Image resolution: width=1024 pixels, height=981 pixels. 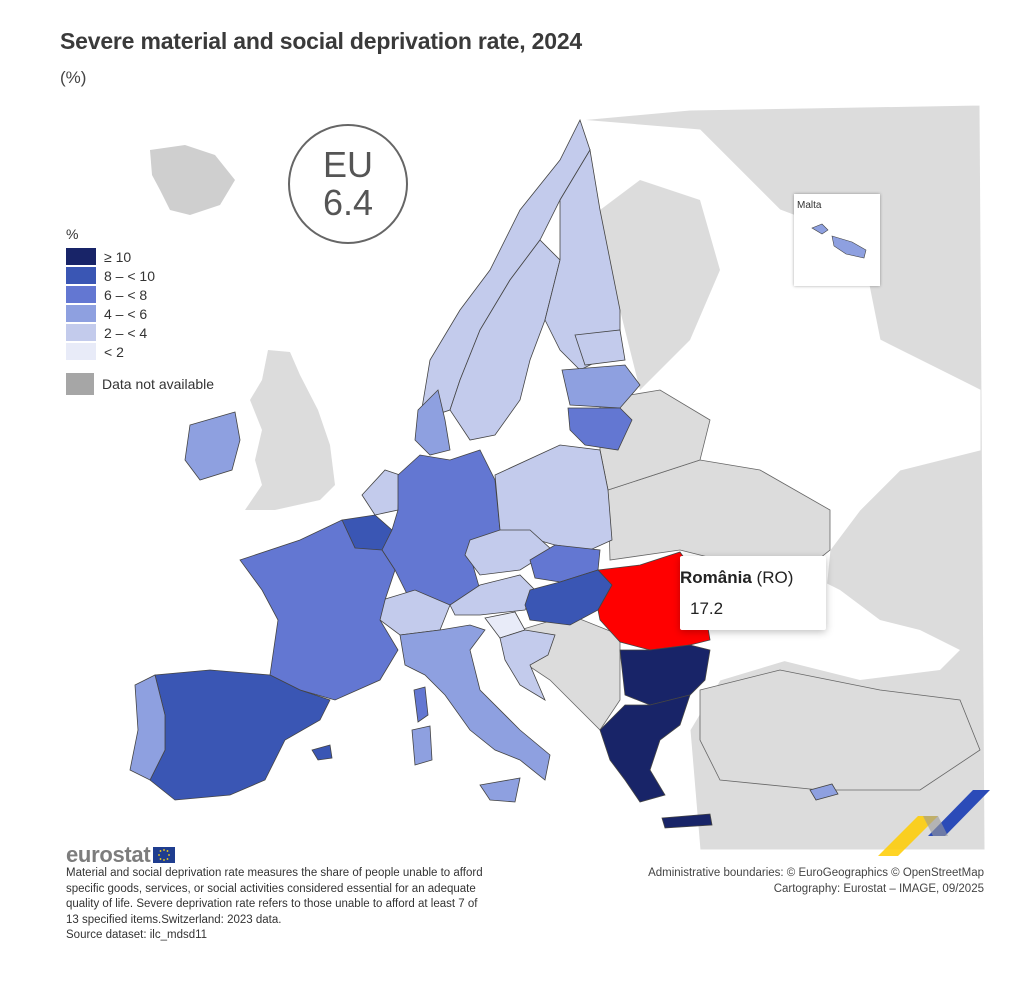 I want to click on eurostat-logo: eurostat, so click(x=121, y=855).